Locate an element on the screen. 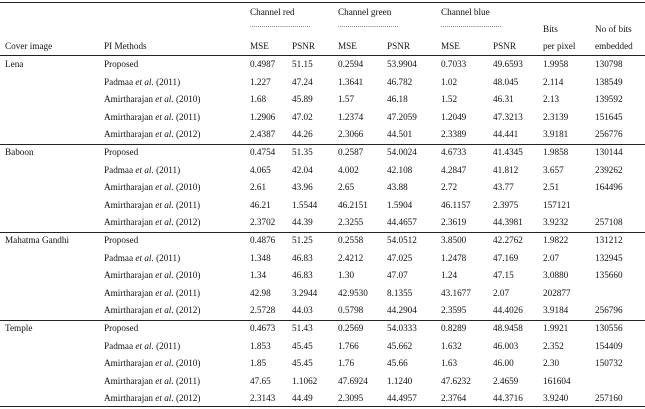 The height and width of the screenshot is (409, 645). value-cell-r-mse: 1.348 is located at coordinates (260, 257).